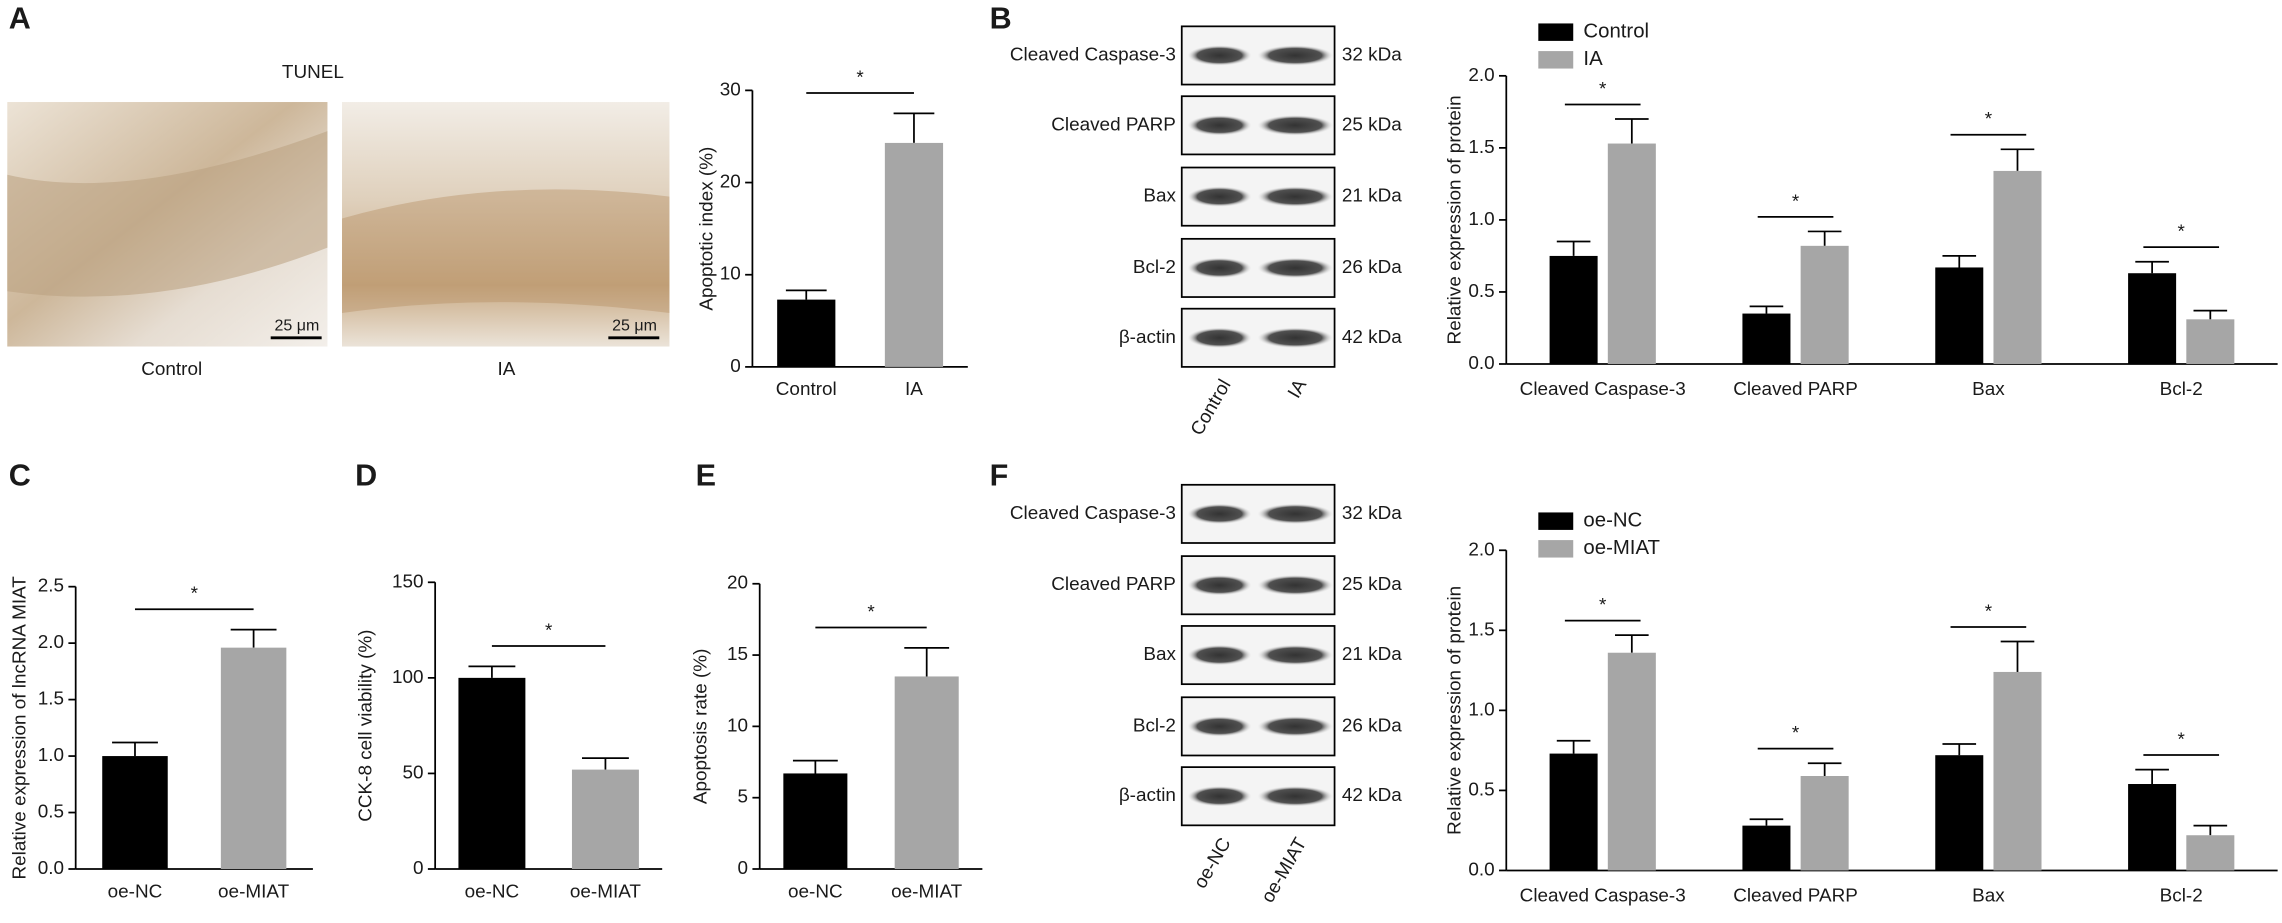 The width and height of the screenshot is (2282, 923). I want to click on y-tick-label: 50, so click(412, 772).